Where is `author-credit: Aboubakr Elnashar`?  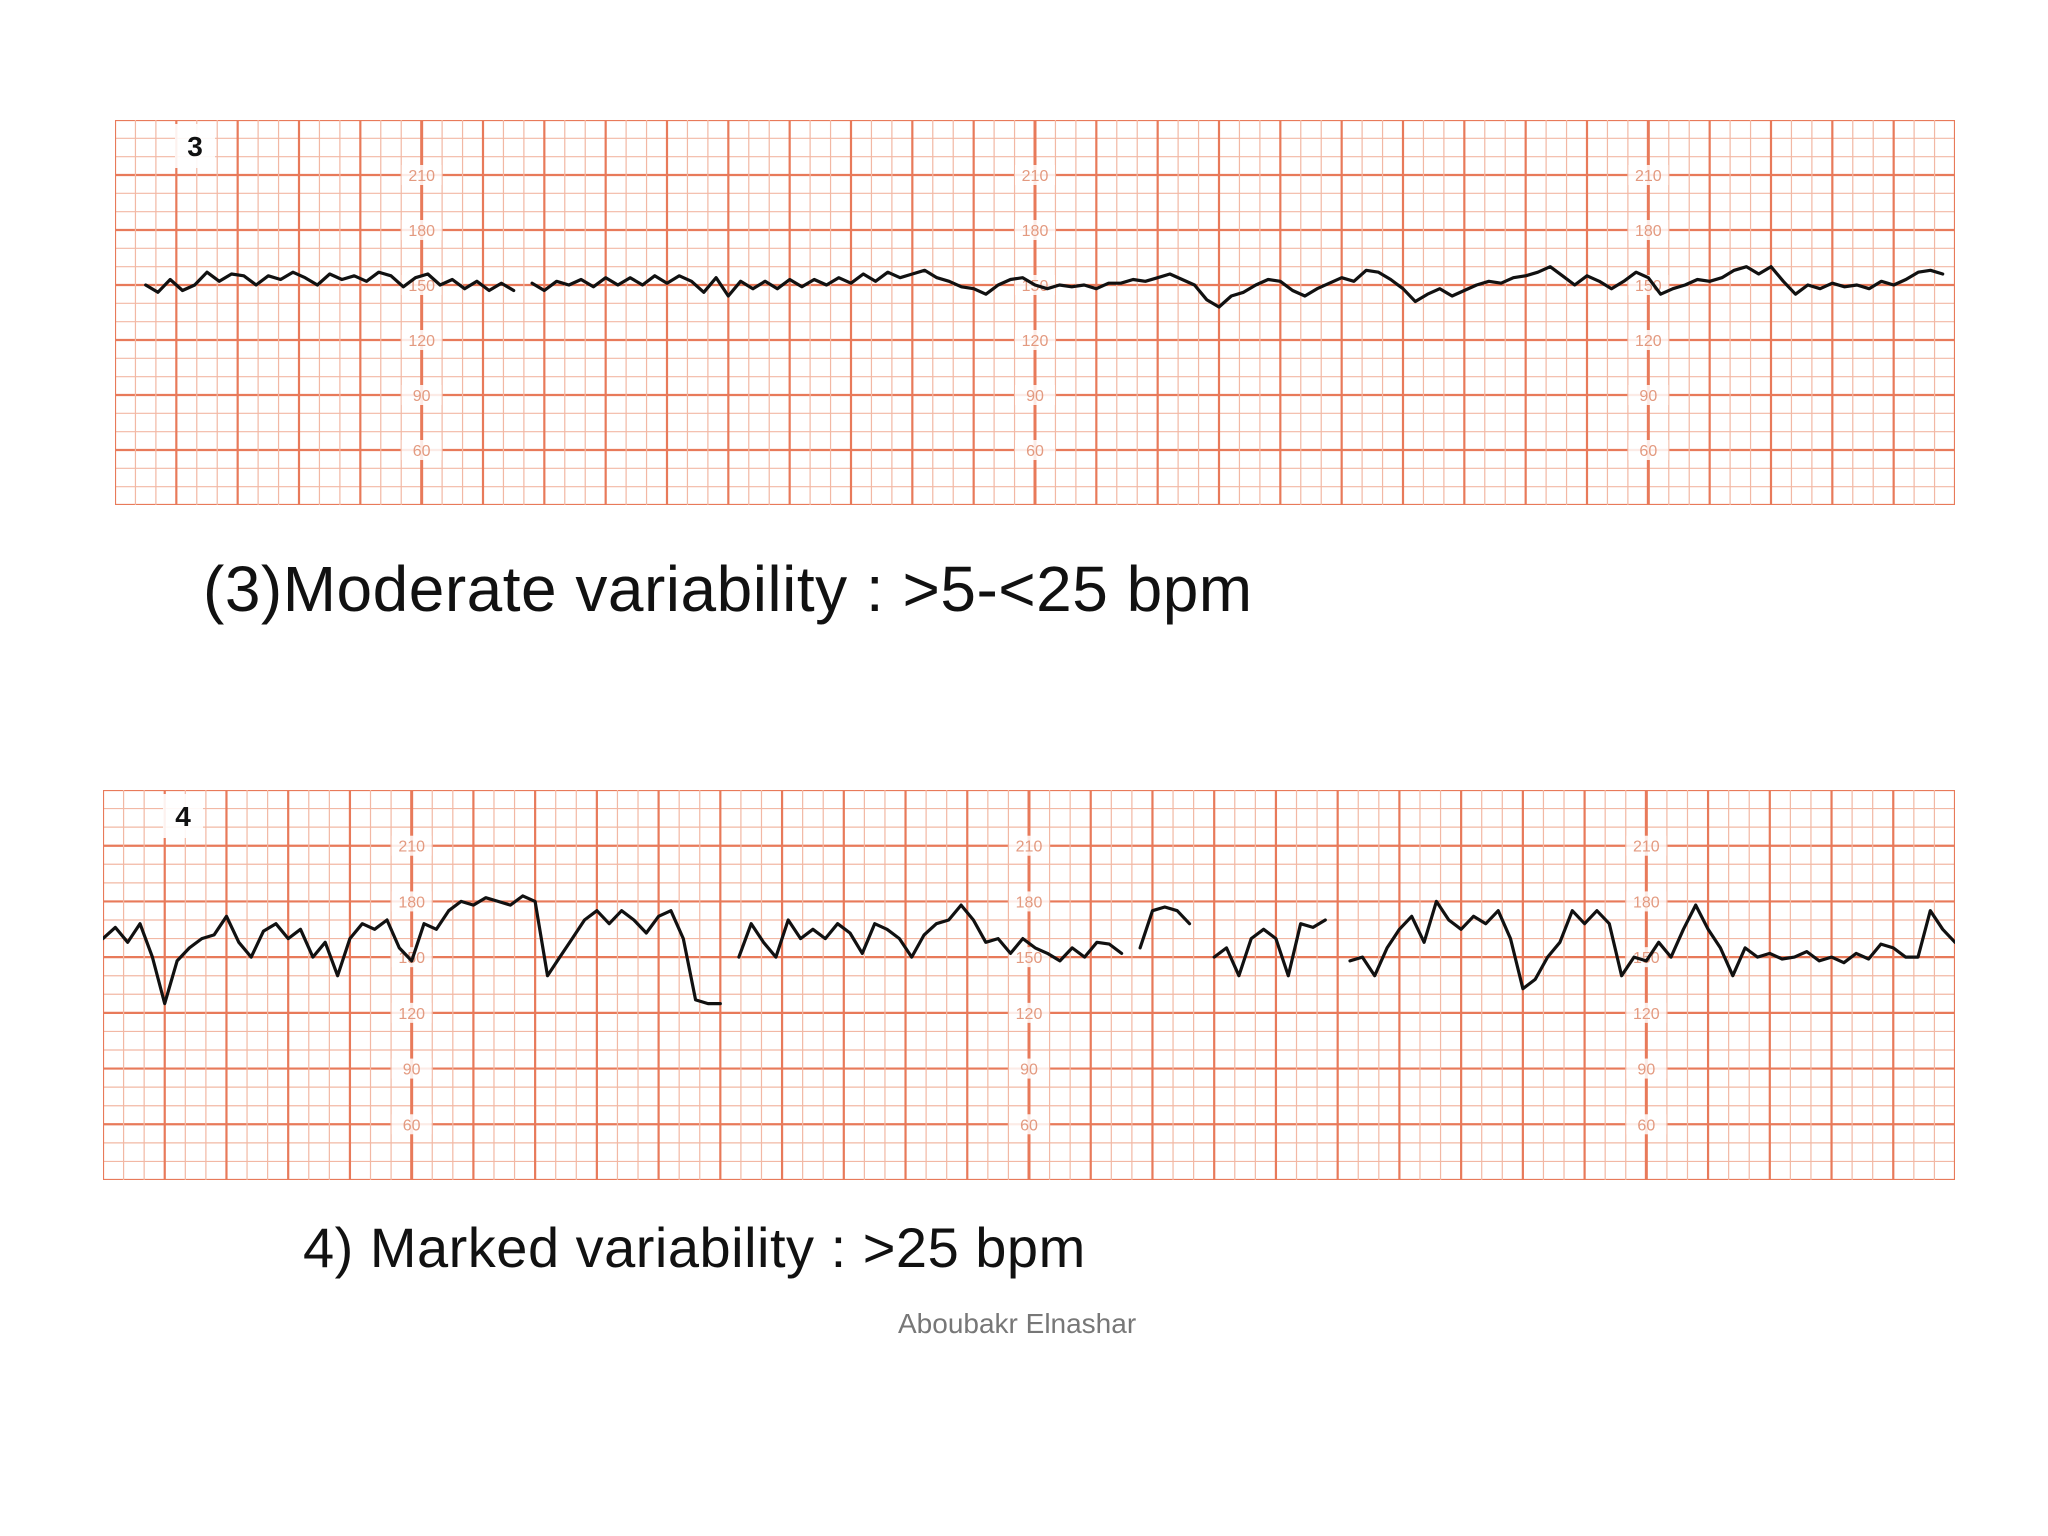 author-credit: Aboubakr Elnashar is located at coordinates (1017, 1323).